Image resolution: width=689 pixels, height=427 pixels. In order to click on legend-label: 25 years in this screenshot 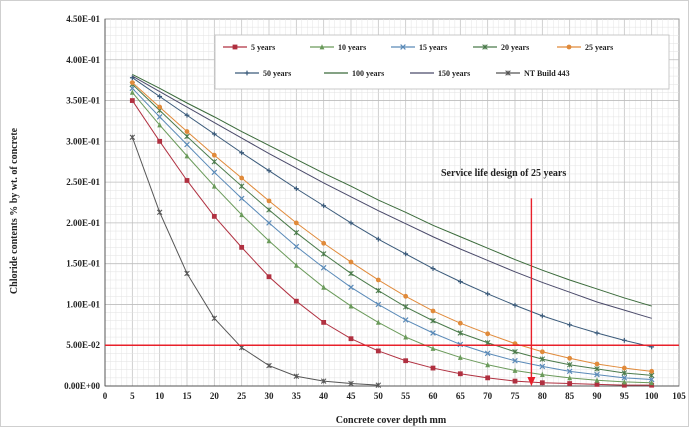, I will do `click(599, 47)`.